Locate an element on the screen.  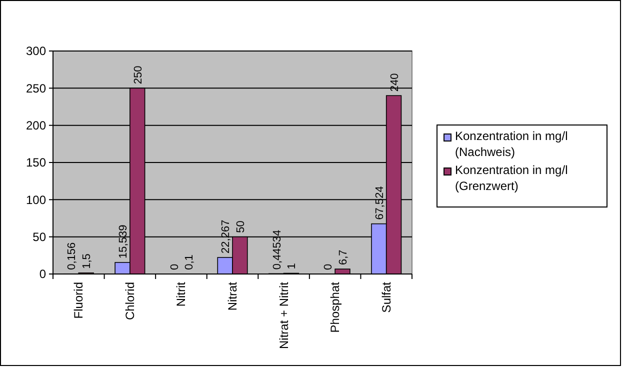
data-label: 240 is located at coordinates (394, 82).